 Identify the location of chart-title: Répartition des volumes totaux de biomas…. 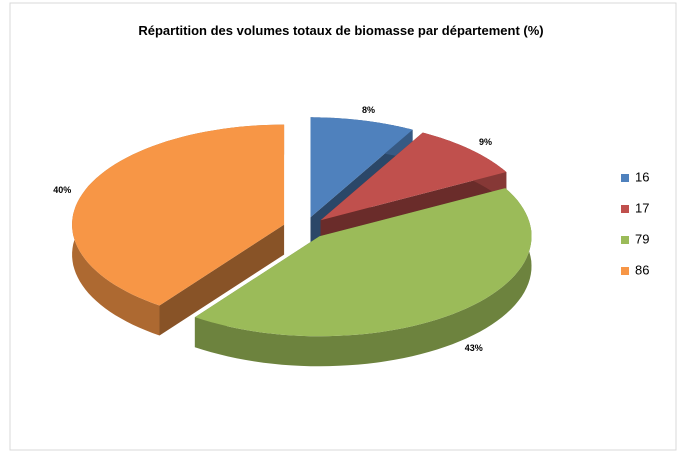
(341, 30).